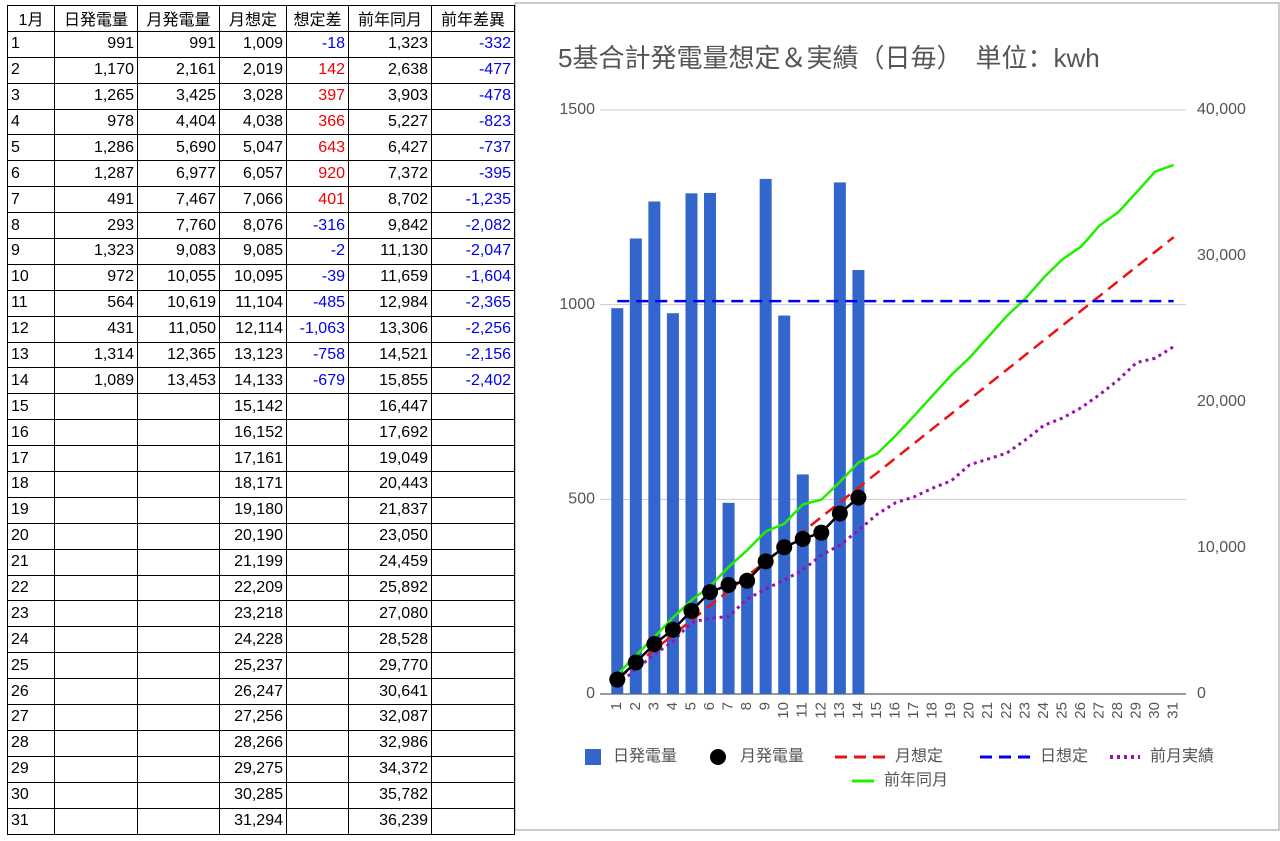  What do you see at coordinates (261, 536) in the screenshot?
I see `table-row: 20 20,190 23,050` at bounding box center [261, 536].